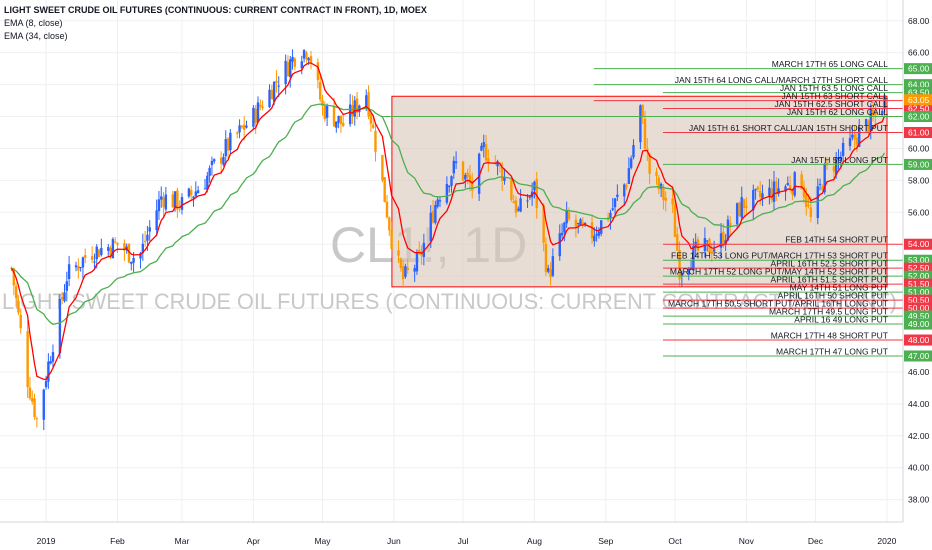 Image resolution: width=932 pixels, height=550 pixels. I want to click on time-tick-label: Dec, so click(816, 541).